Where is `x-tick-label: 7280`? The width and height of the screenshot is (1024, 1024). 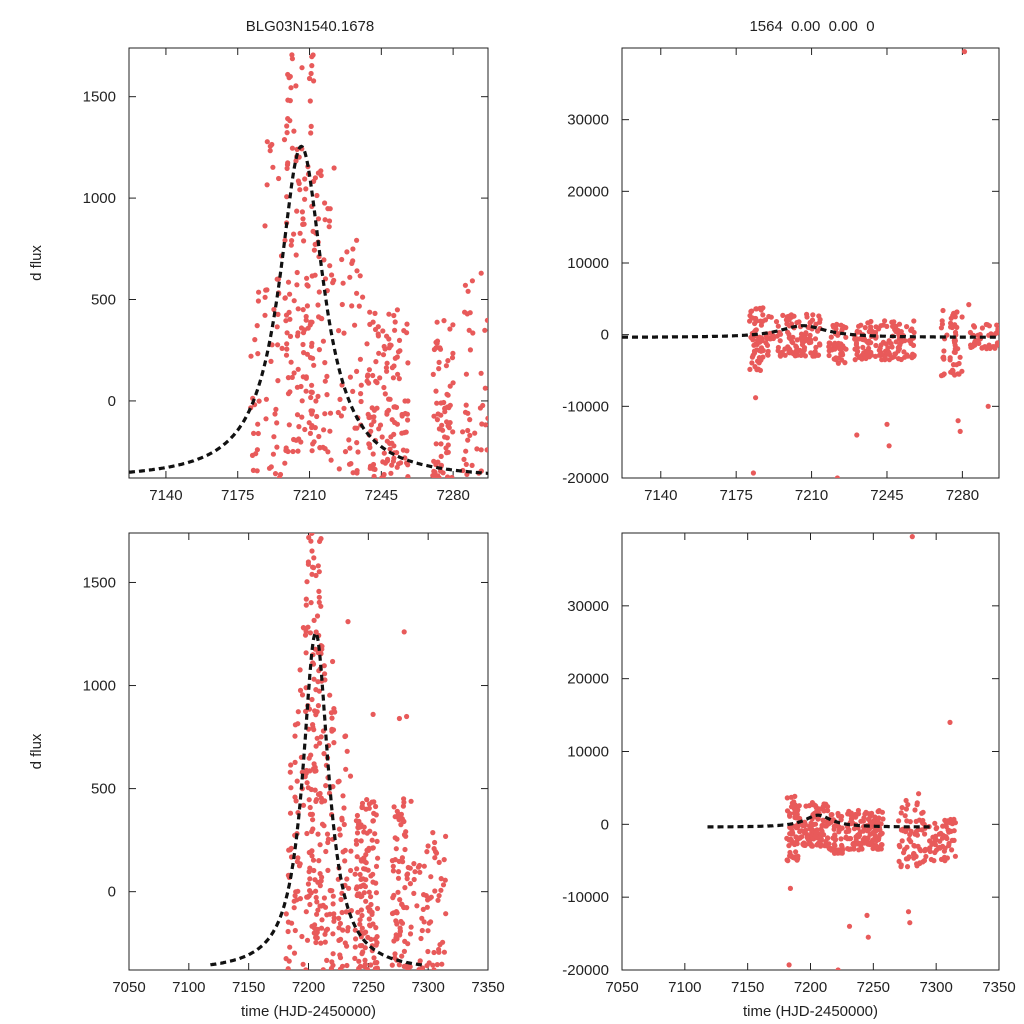
x-tick-label: 7280 is located at coordinates (452, 495).